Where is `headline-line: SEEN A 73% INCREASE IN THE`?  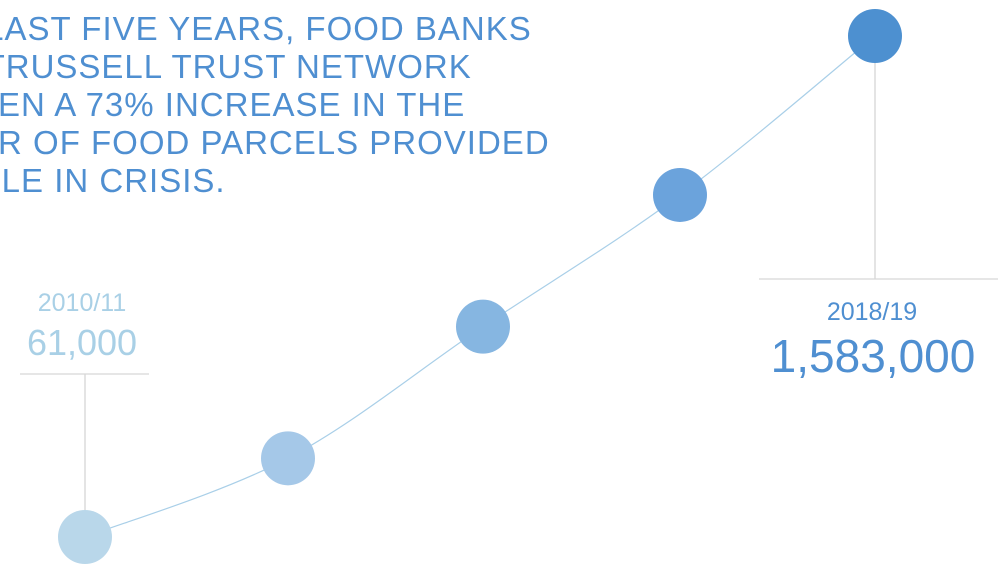 headline-line: SEEN A 73% INCREASE IN THE is located at coordinates (233, 104).